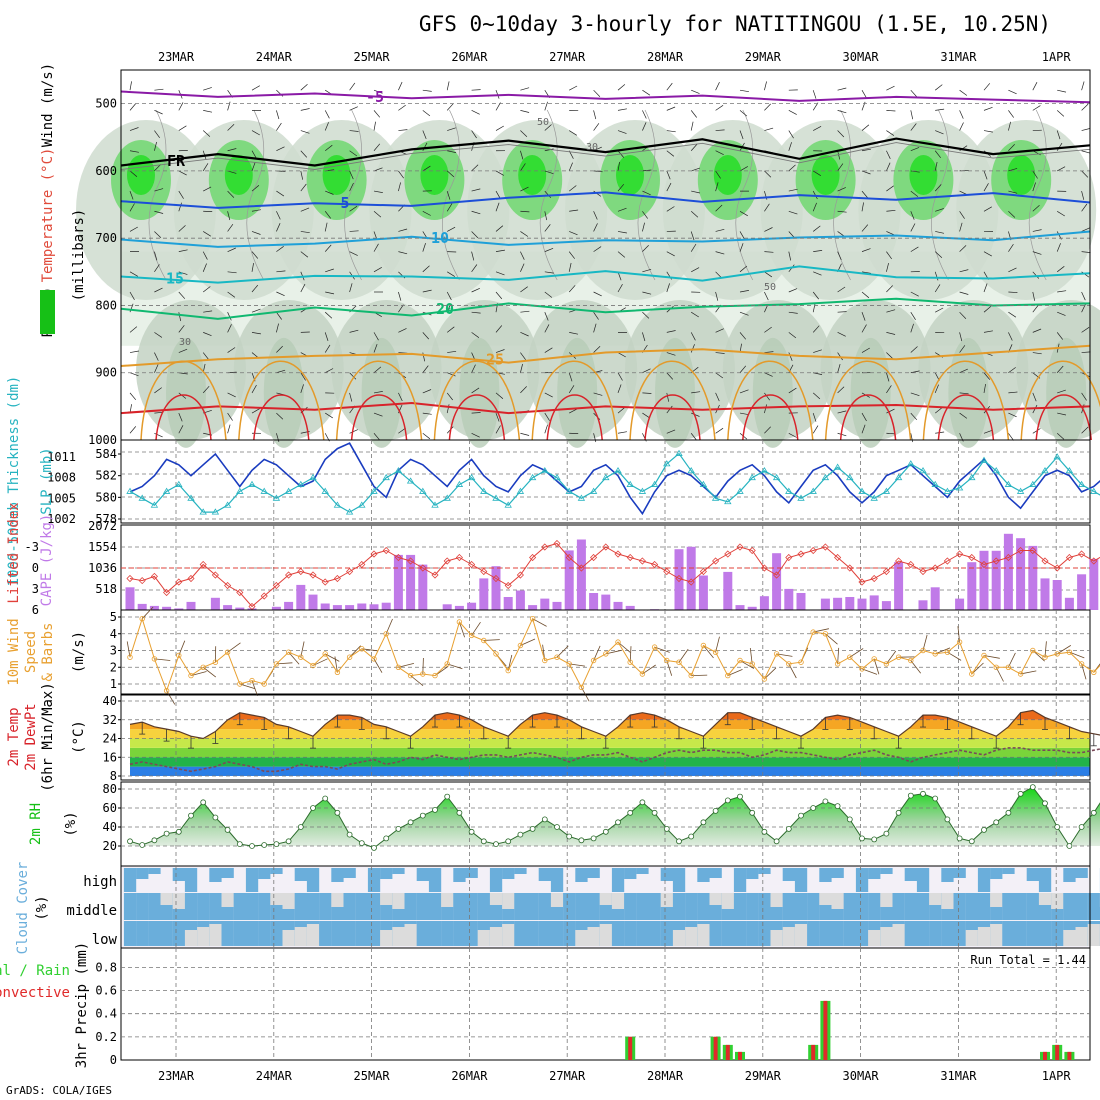 The width and height of the screenshot is (1100, 1100). I want to click on temp-tick-label: 16, so click(110, 757).